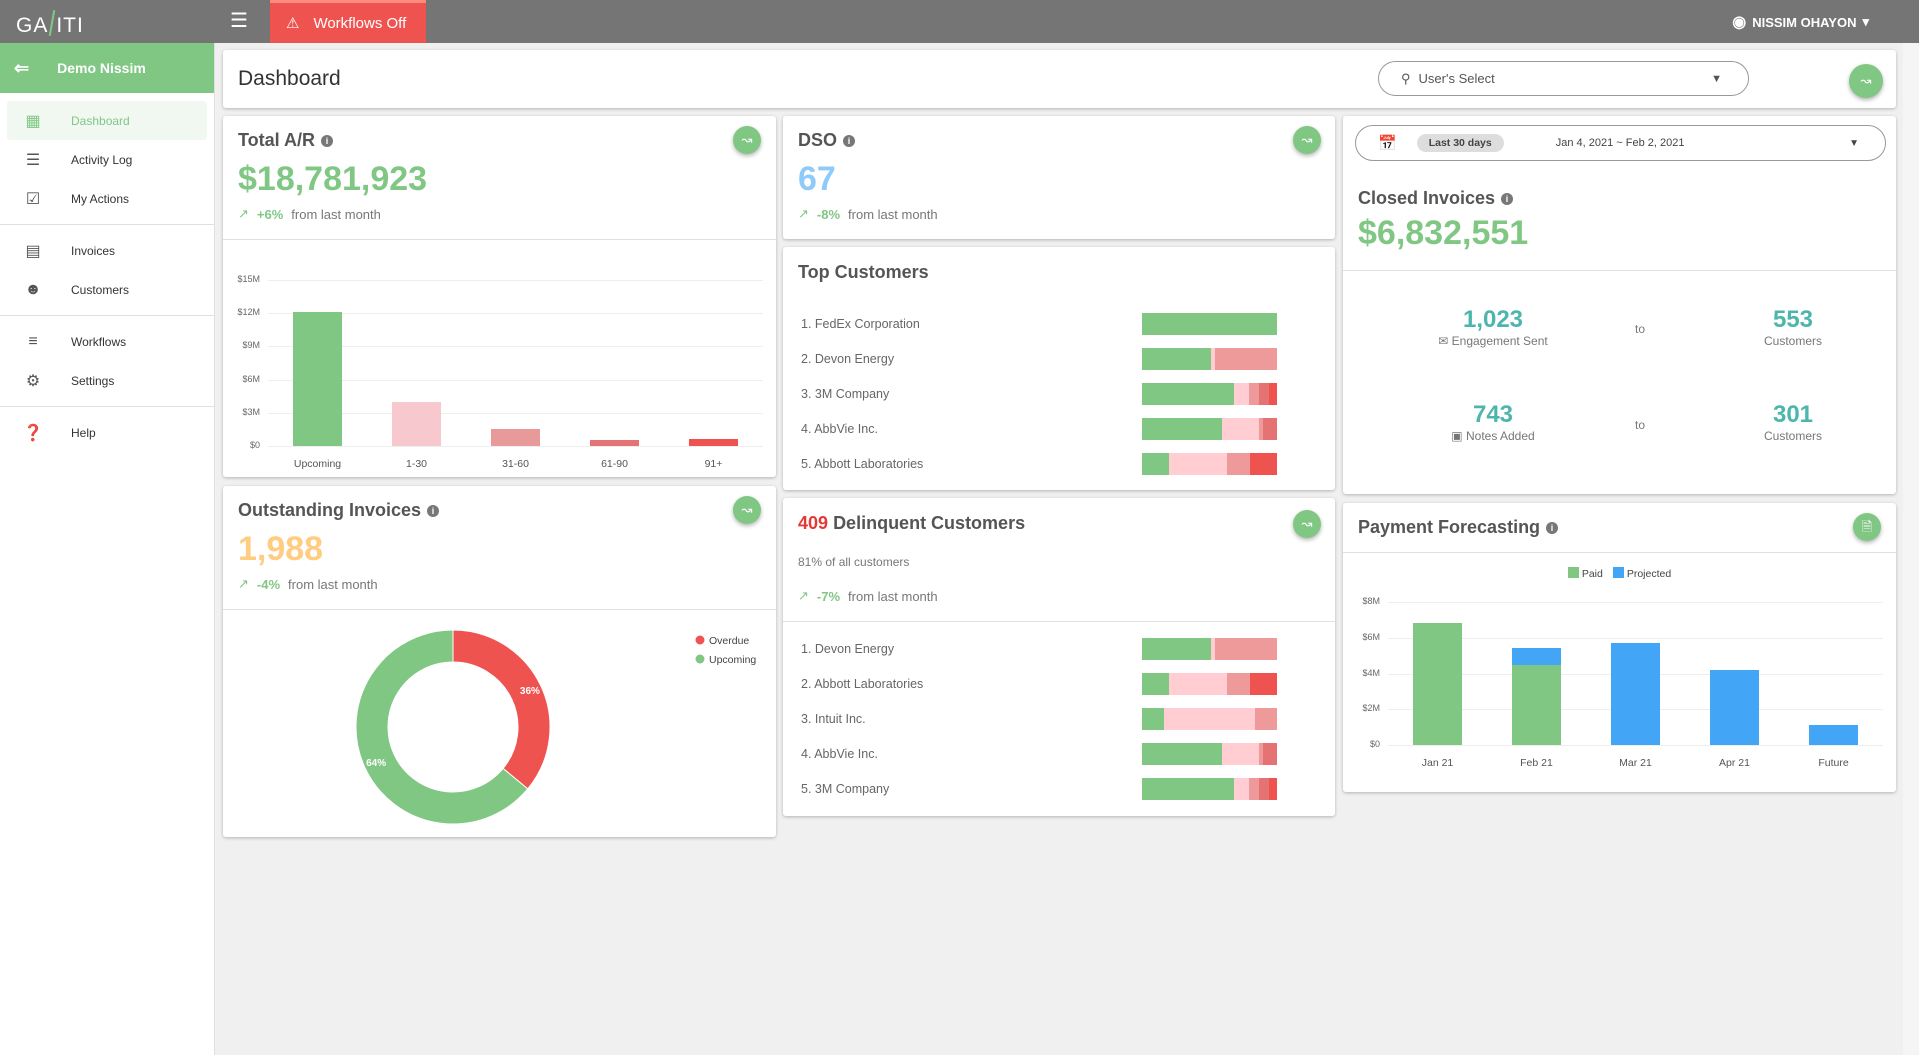  I want to click on stat-value: 301, so click(1793, 414).